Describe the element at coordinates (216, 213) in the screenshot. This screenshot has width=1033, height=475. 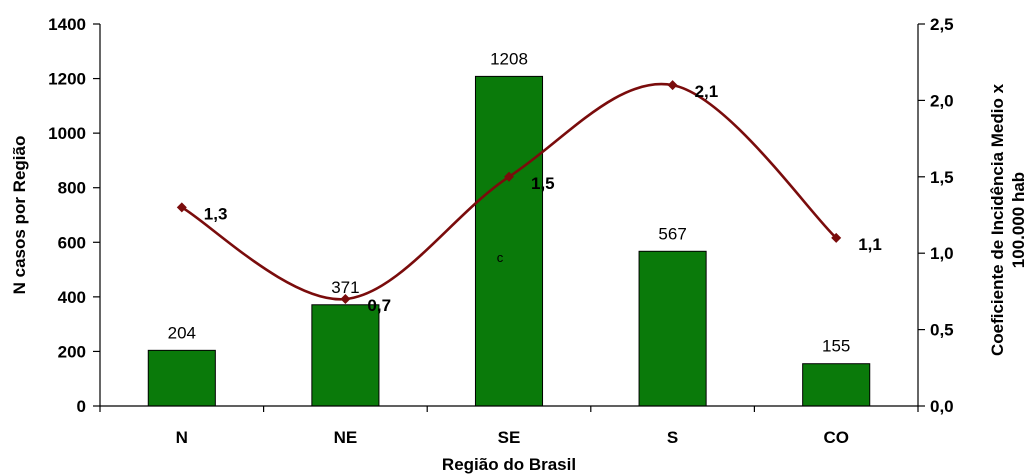
I see `line-value-label: 1,3` at that location.